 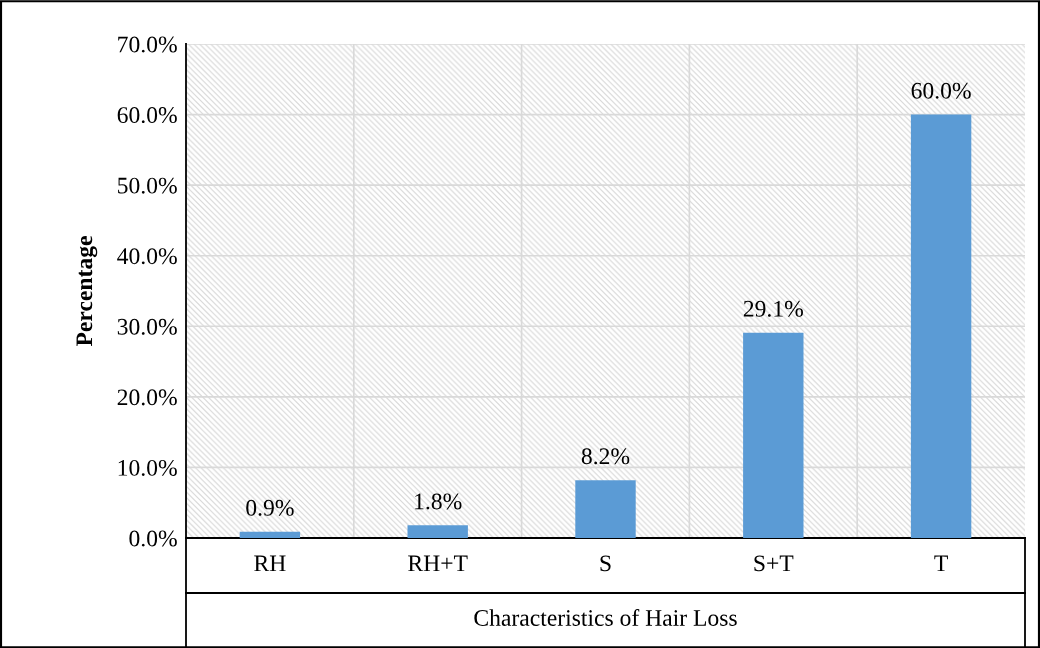 What do you see at coordinates (605, 563) in the screenshot?
I see `x-tick-label: S` at bounding box center [605, 563].